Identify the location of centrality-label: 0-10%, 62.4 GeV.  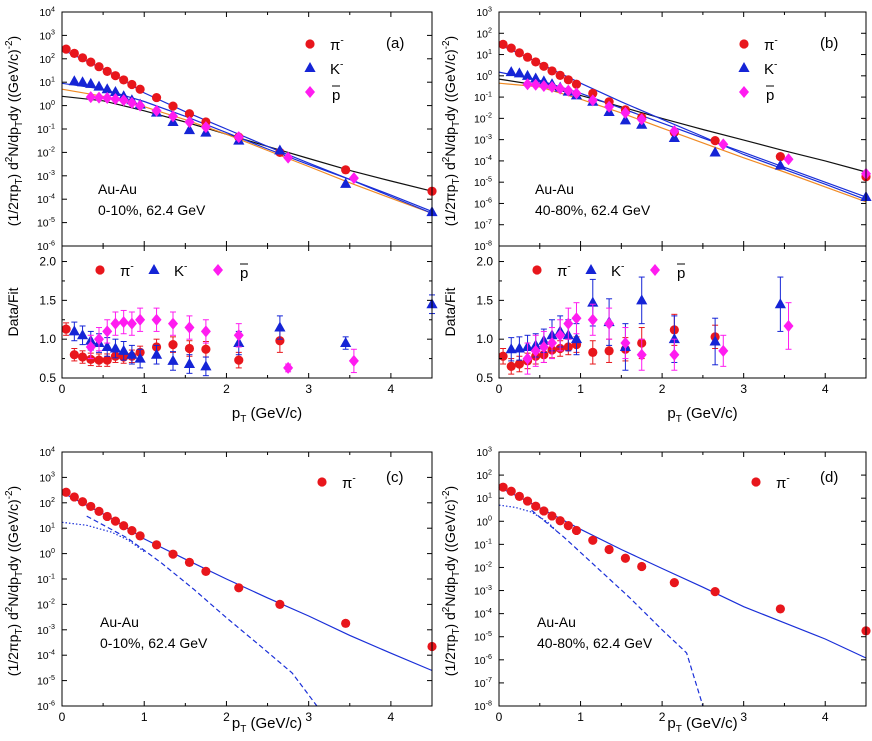
(152, 210).